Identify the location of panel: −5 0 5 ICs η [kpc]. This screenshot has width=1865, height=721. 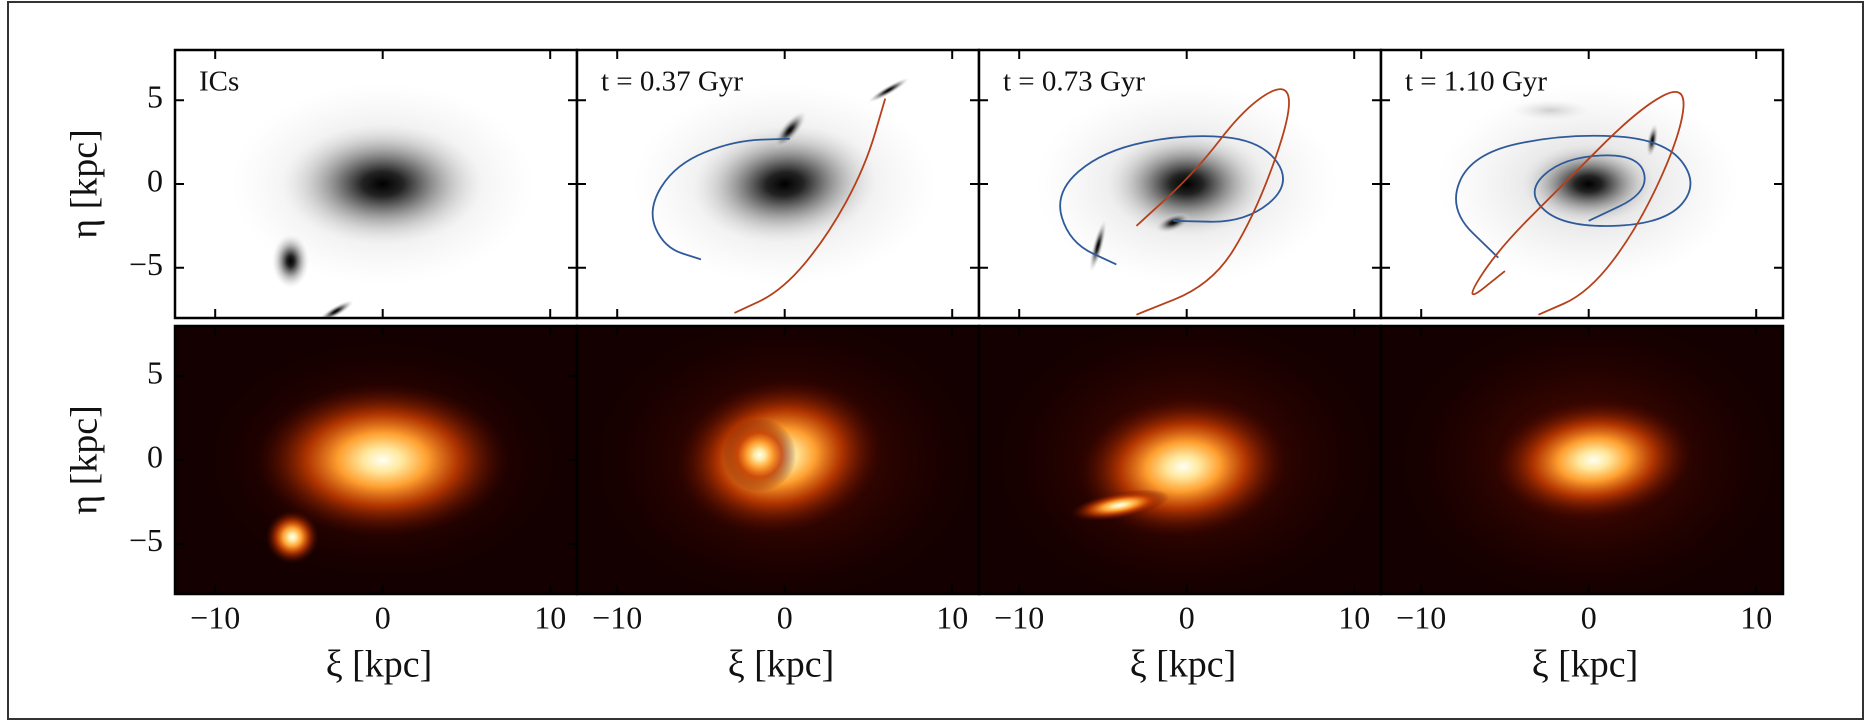
(321, 184).